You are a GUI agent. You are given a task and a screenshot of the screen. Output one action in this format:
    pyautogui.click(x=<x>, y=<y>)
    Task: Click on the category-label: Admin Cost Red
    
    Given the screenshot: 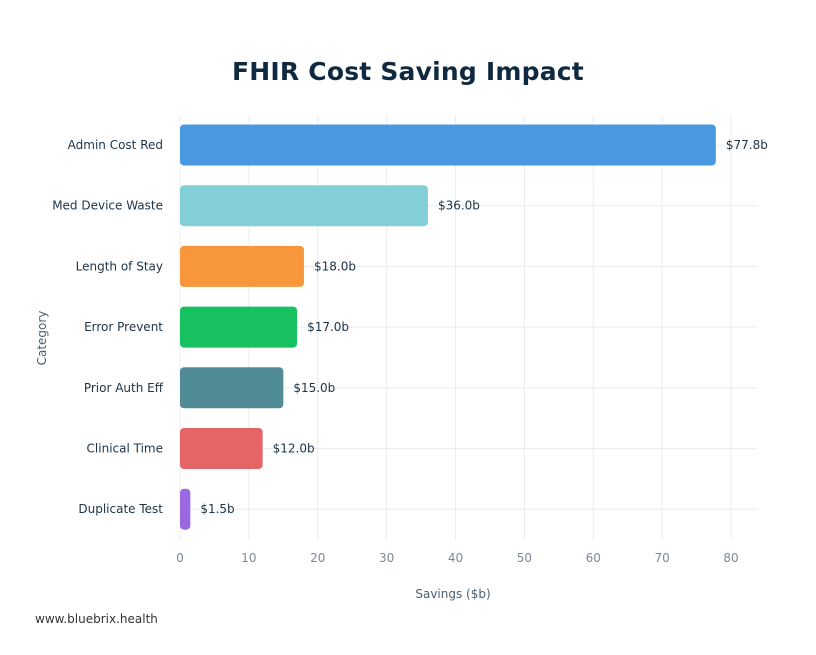 What is the action you would take?
    pyautogui.click(x=115, y=145)
    